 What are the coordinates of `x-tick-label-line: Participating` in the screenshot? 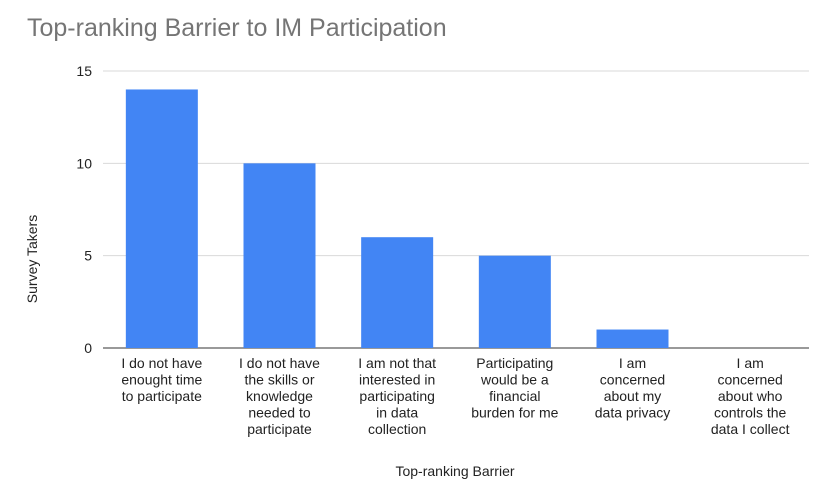 It's located at (514, 363).